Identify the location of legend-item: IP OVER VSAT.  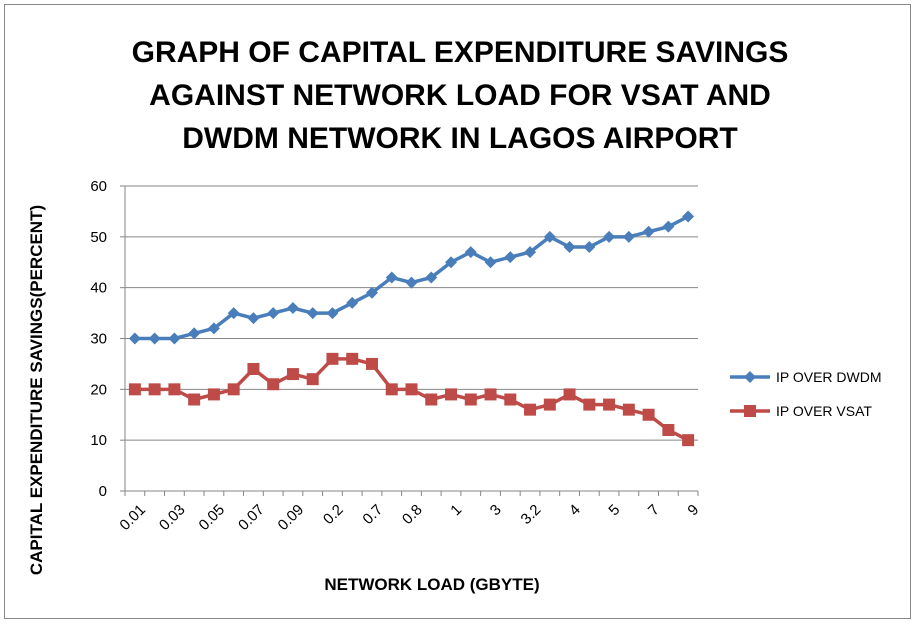
(801, 411).